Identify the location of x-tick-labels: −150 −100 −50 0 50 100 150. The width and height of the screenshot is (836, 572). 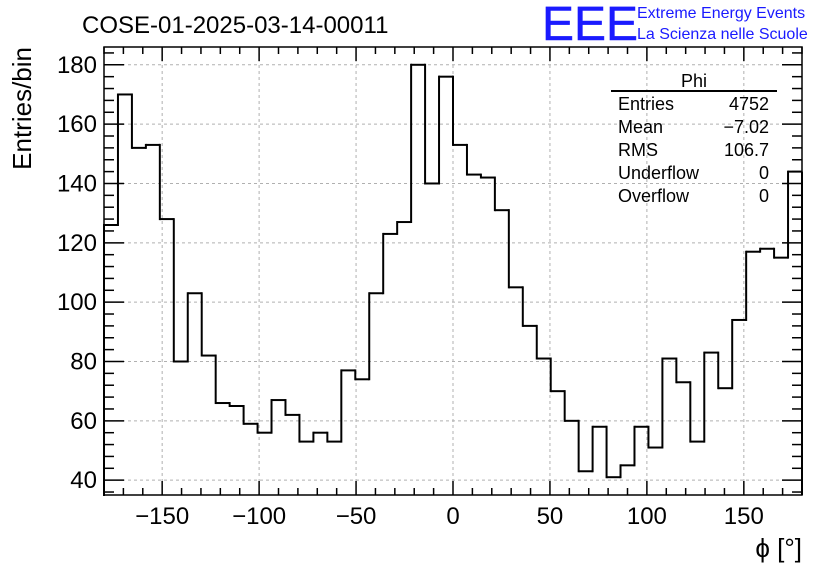
(449, 516).